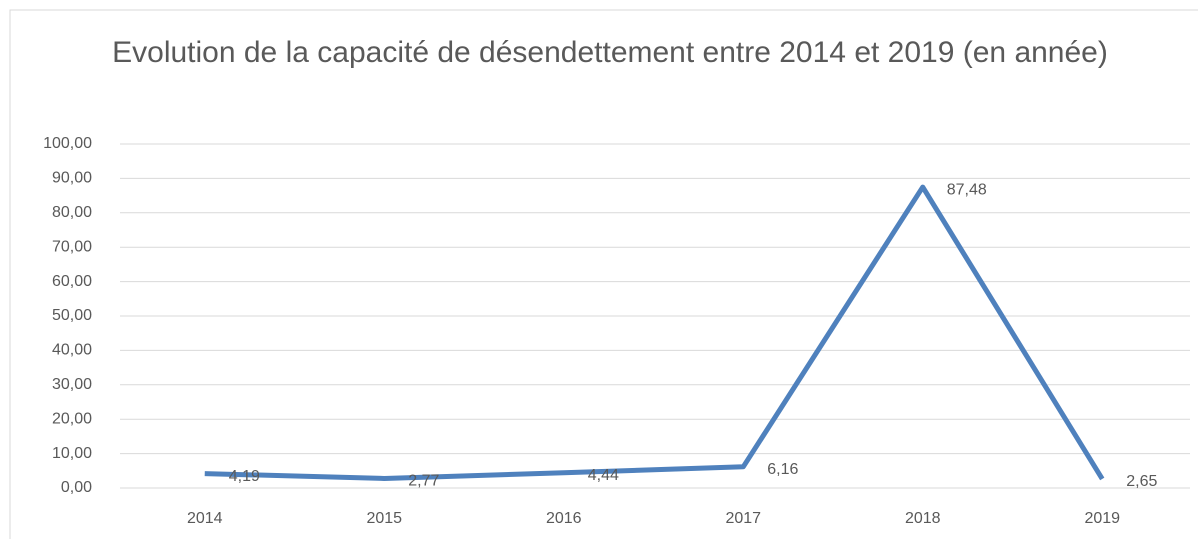 This screenshot has width=1198, height=539. I want to click on y-tick-label: 60,00, so click(72, 281).